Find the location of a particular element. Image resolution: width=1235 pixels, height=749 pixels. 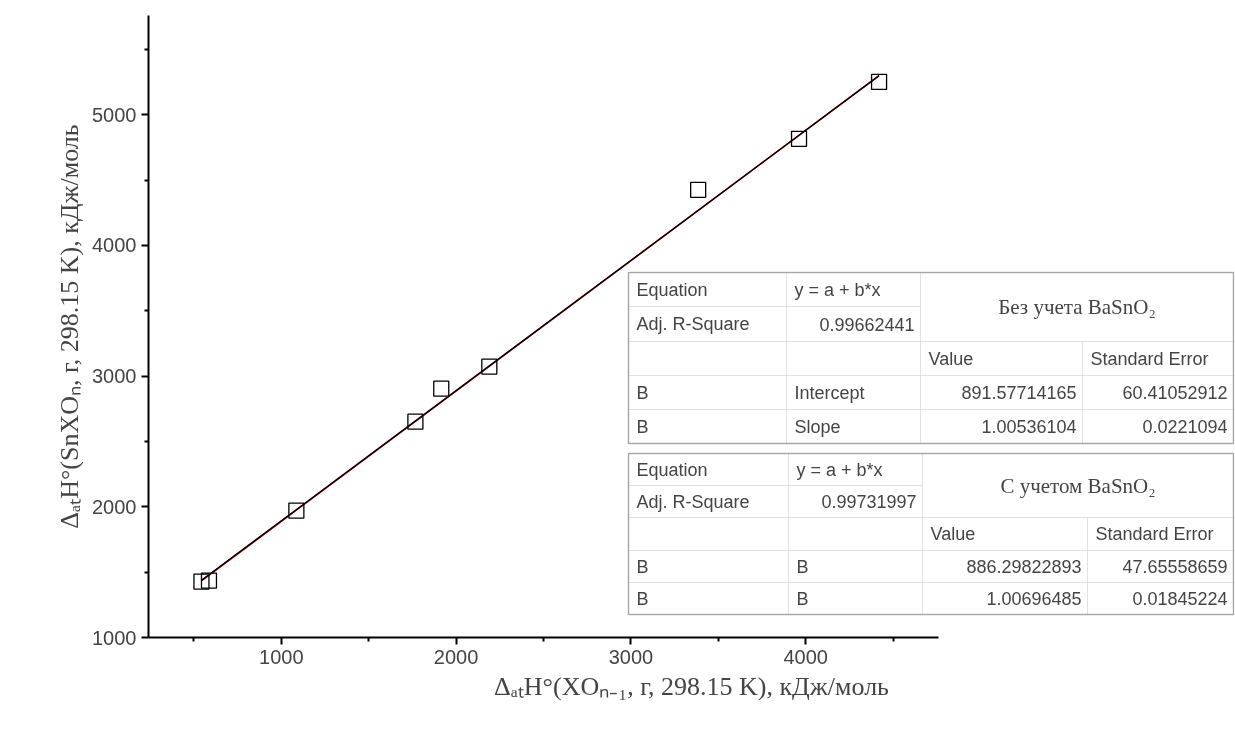

text: 0.0221094 is located at coordinates (1185, 427).